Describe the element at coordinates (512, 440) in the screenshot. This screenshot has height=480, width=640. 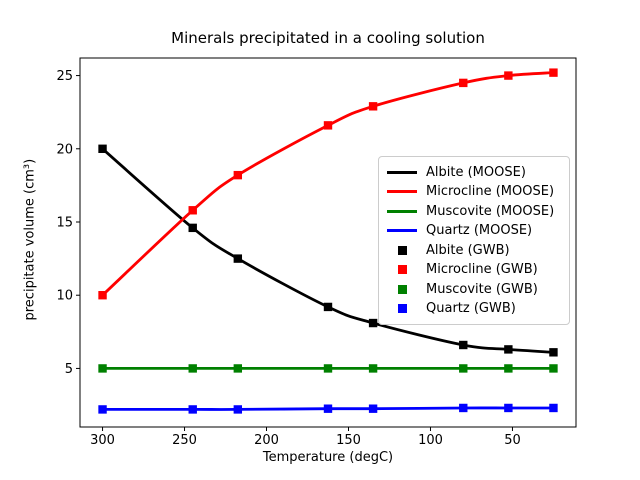
I see `x-tick-label: 50` at that location.